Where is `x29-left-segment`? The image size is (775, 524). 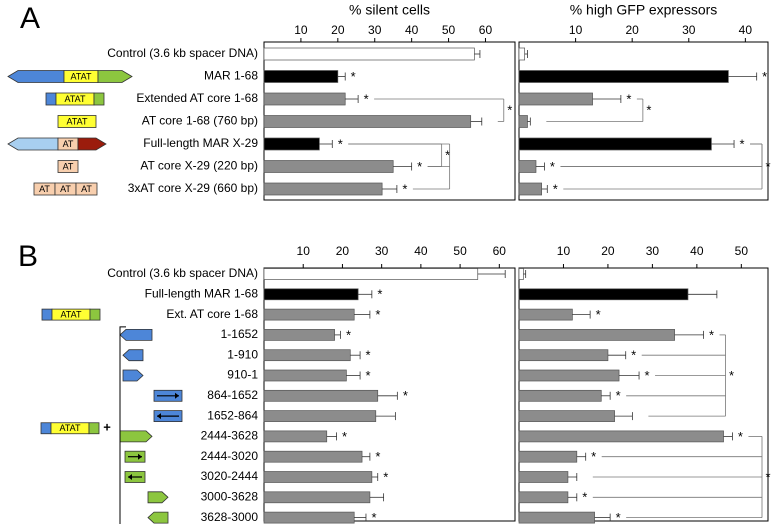 x29-left-segment is located at coordinates (33, 144).